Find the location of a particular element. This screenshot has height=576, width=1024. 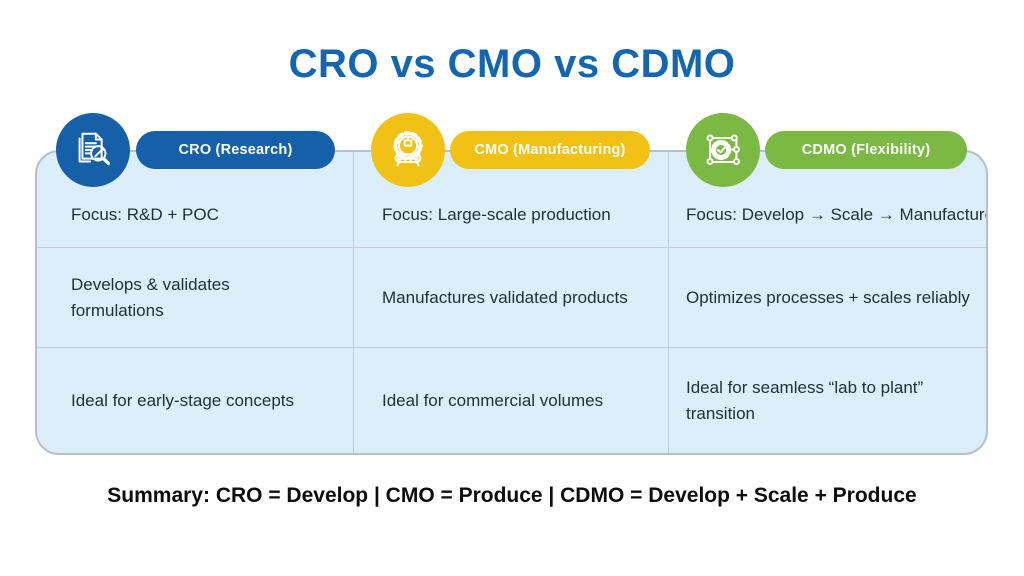

cro-role-text: Develops & validates formulations is located at coordinates (150, 297).